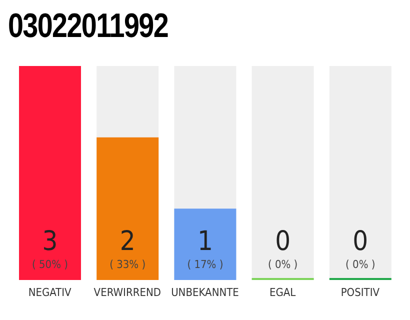 This screenshot has height=320, width=410. Describe the element at coordinates (128, 292) in the screenshot. I see `x-tick-label: VERWIRREND` at that location.